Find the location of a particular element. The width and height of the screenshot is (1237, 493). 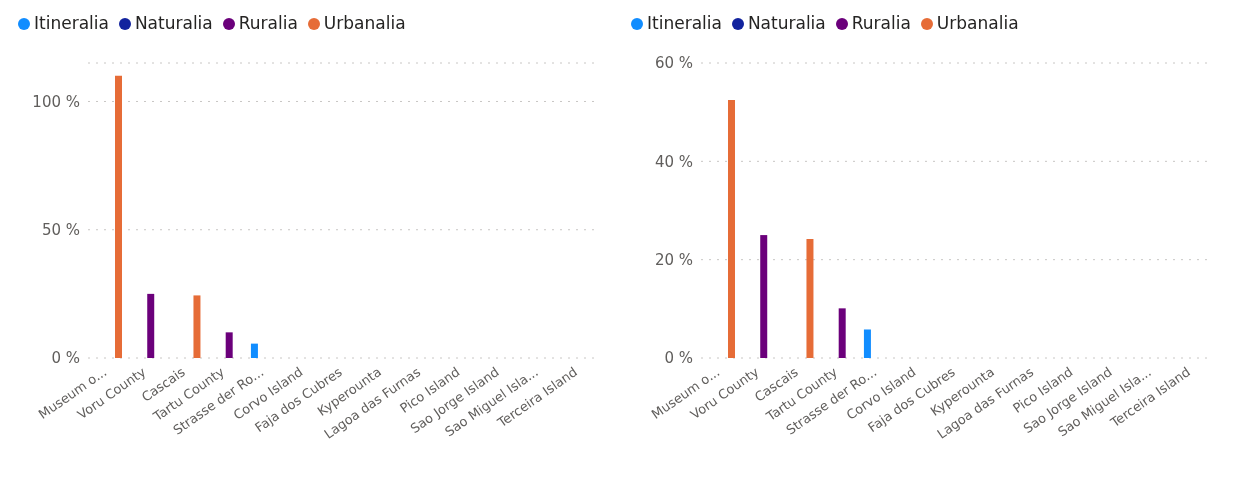

y-tick-label: 20 % is located at coordinates (673, 259).